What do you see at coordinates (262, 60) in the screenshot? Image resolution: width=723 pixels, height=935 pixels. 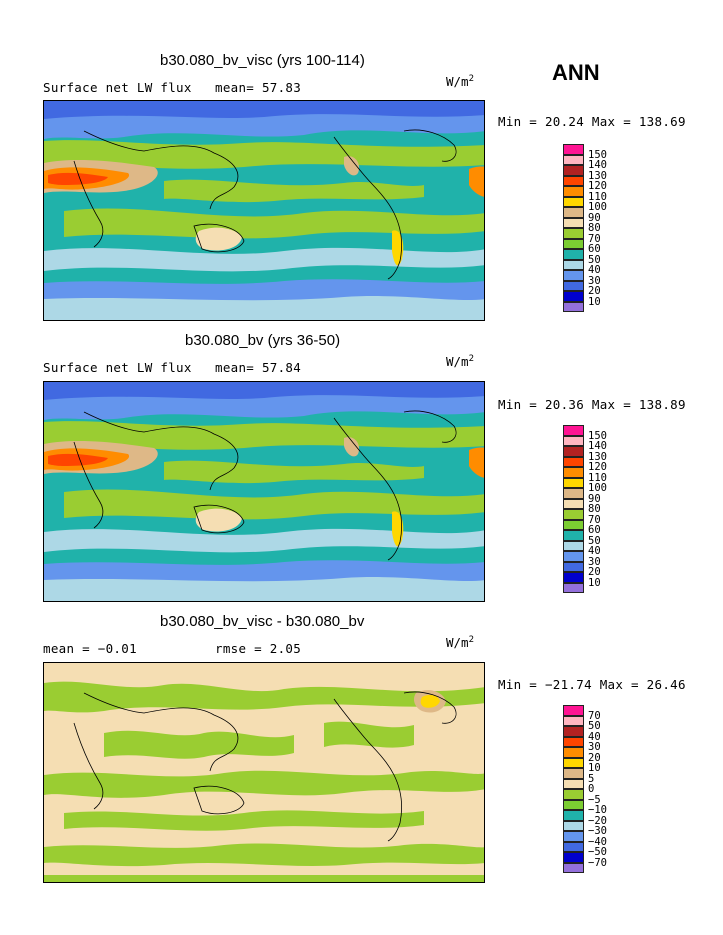 I see `panel1-title: b30.080_bv_visc (yrs 100-114)` at bounding box center [262, 60].